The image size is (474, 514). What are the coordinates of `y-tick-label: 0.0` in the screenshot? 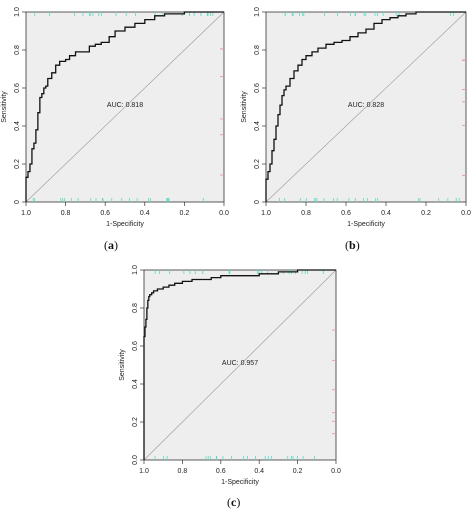 It's located at (135, 460).